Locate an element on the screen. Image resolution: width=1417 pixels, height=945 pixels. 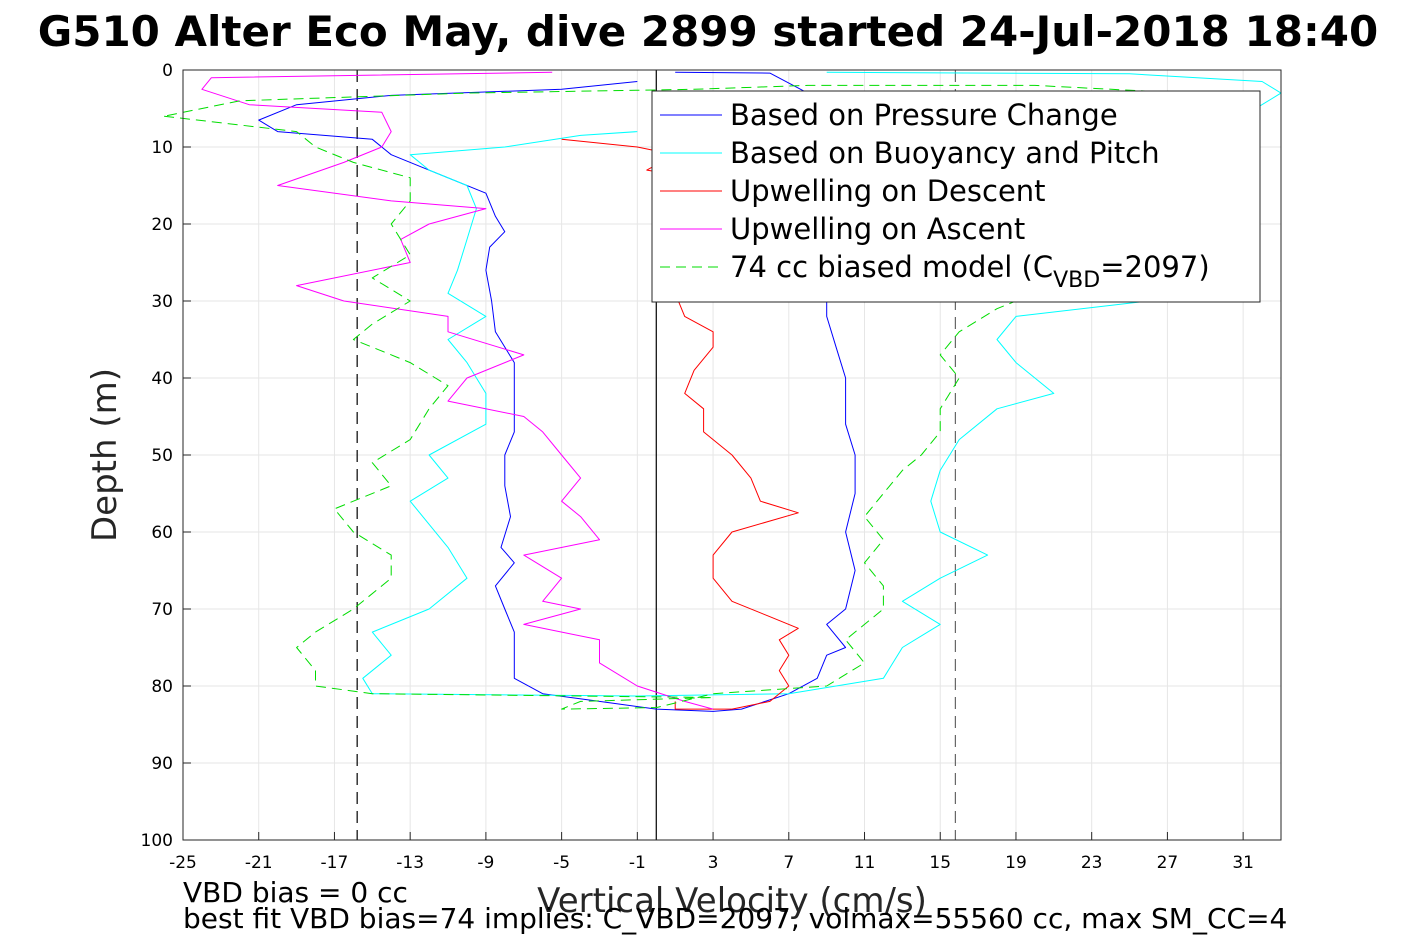
y-tick-label: 40 is located at coordinates (162, 379).